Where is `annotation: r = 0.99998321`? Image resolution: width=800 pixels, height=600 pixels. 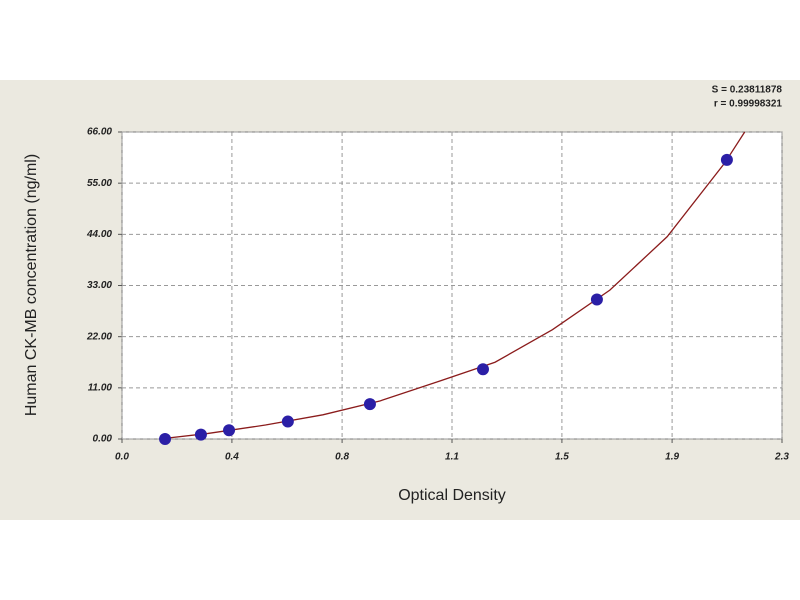
annotation: r = 0.99998321 is located at coordinates (748, 104).